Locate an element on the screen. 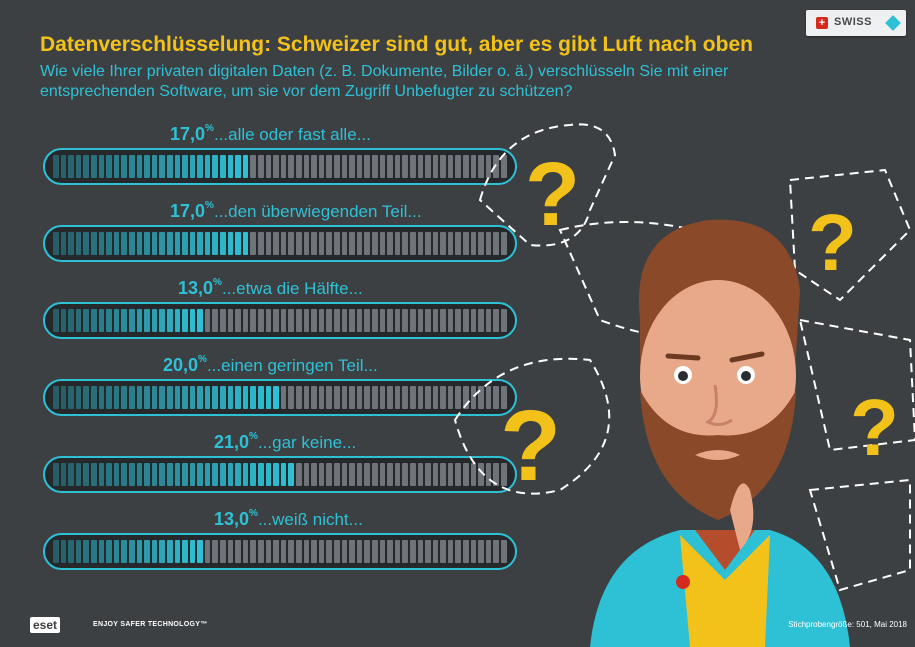 The width and height of the screenshot is (915, 647). eset-logo: eset is located at coordinates (45, 625).